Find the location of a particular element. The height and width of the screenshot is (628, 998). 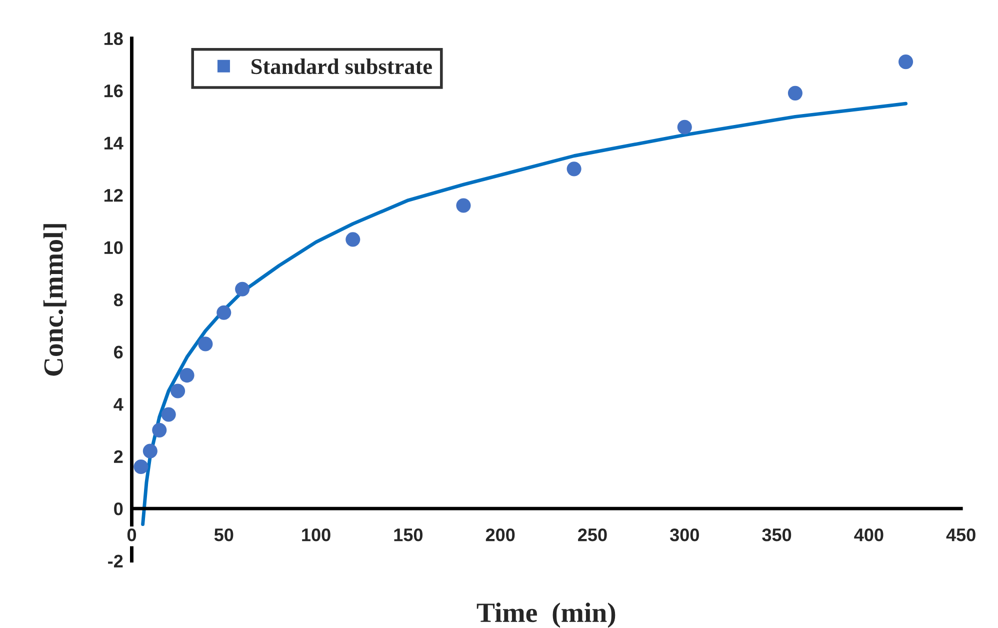

legend-label: Standard substrate is located at coordinates (342, 66).